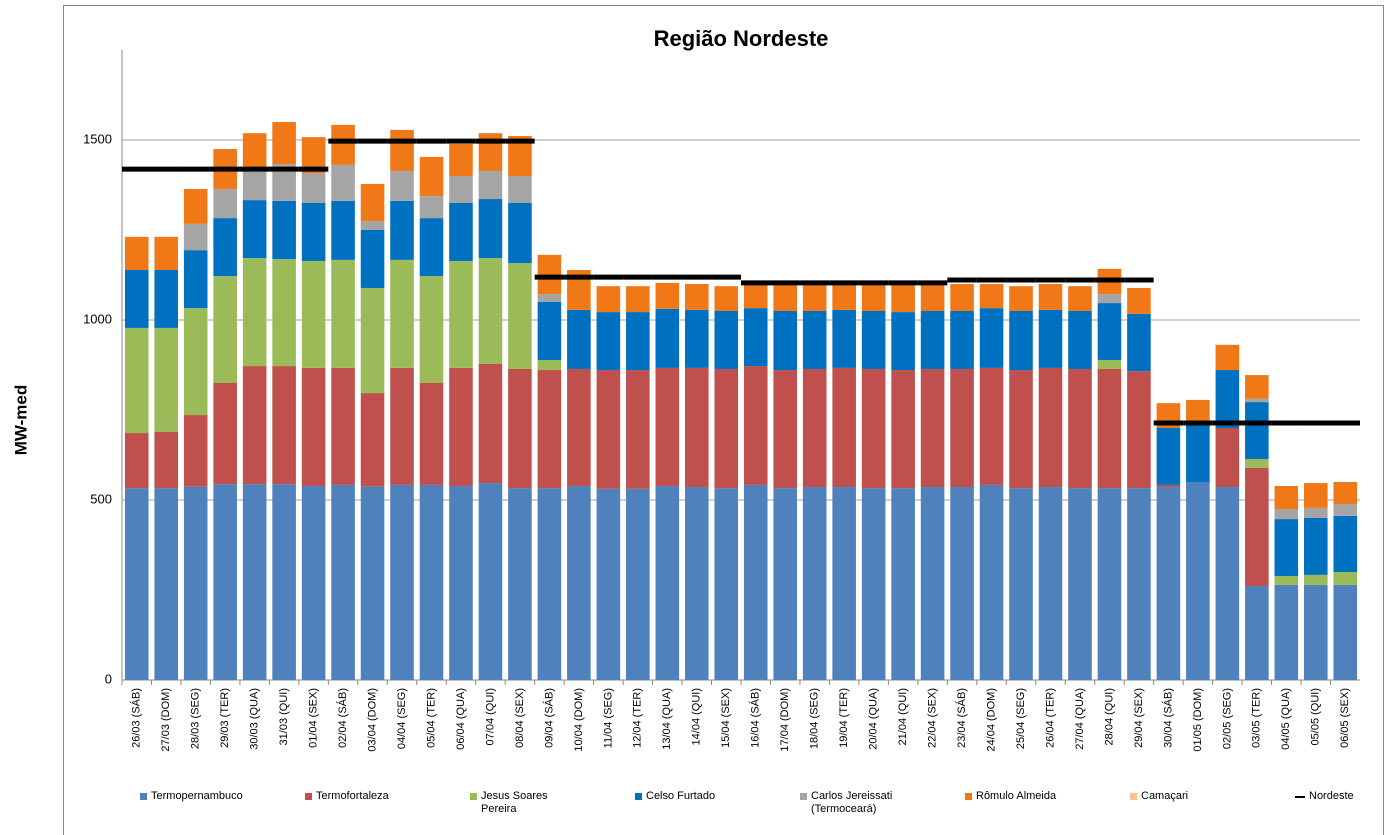 Image resolution: width=1386 pixels, height=835 pixels. Describe the element at coordinates (1286, 719) in the screenshot. I see `x-tick-label: 04/05 (QUA)` at that location.